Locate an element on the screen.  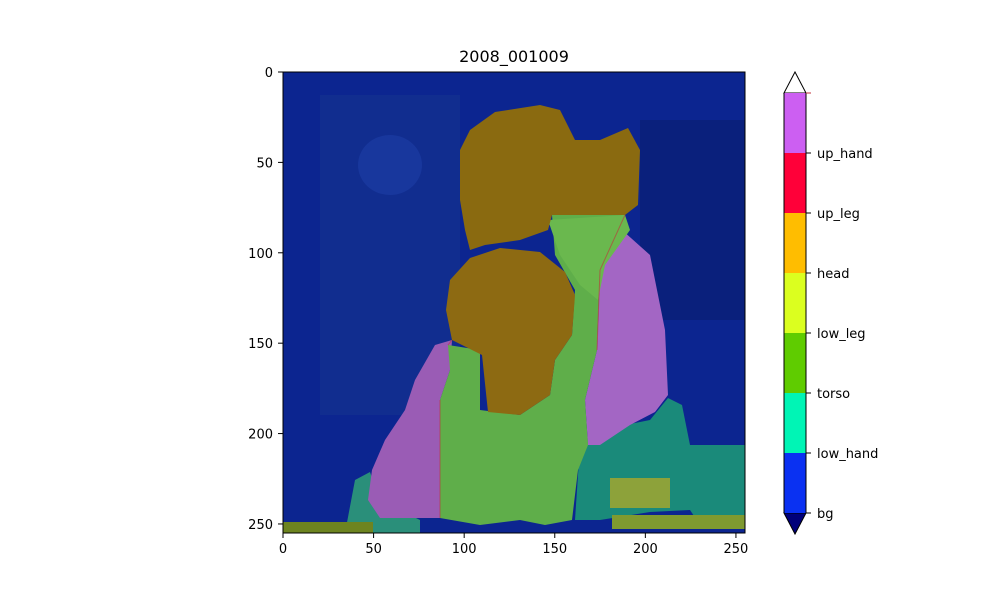
low-leg-region-bottom is located at coordinates (678, 522).